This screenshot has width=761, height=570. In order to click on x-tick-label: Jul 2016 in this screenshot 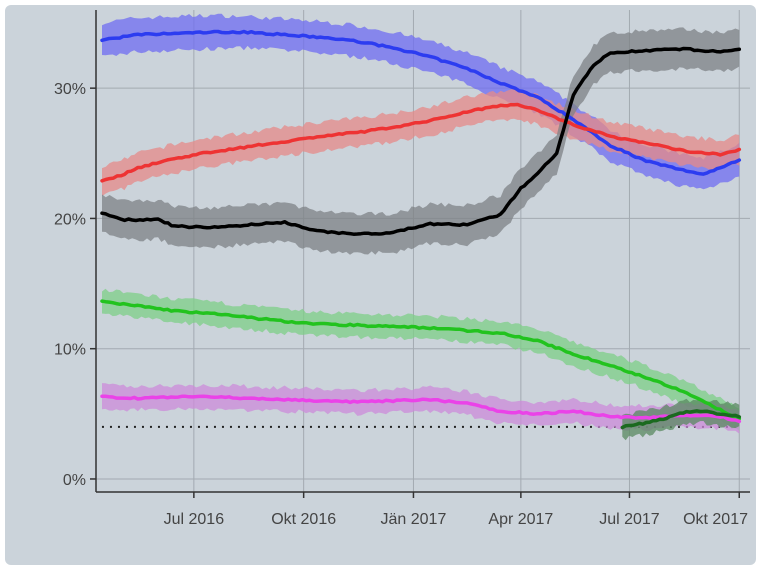, I will do `click(194, 519)`.